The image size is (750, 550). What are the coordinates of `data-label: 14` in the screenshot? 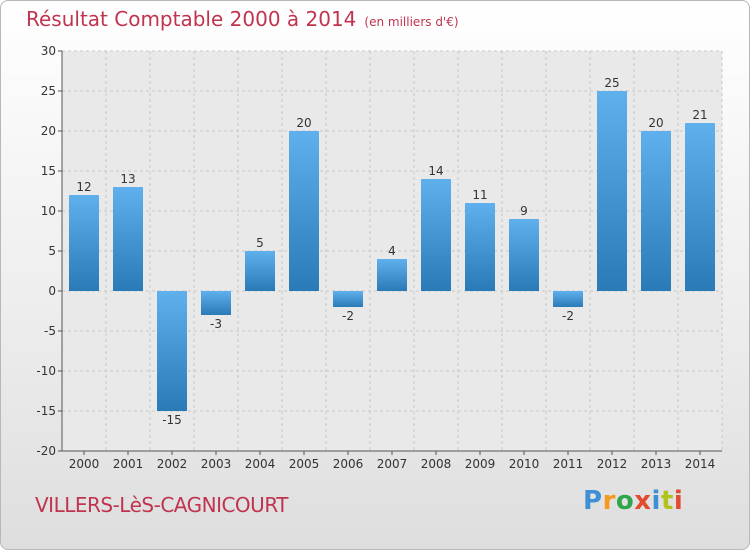 It's located at (435, 171).